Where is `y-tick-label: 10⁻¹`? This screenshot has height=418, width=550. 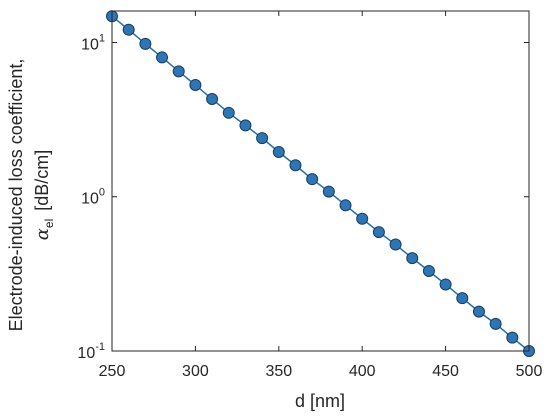 y-tick-label: 10⁻¹ is located at coordinates (91, 351).